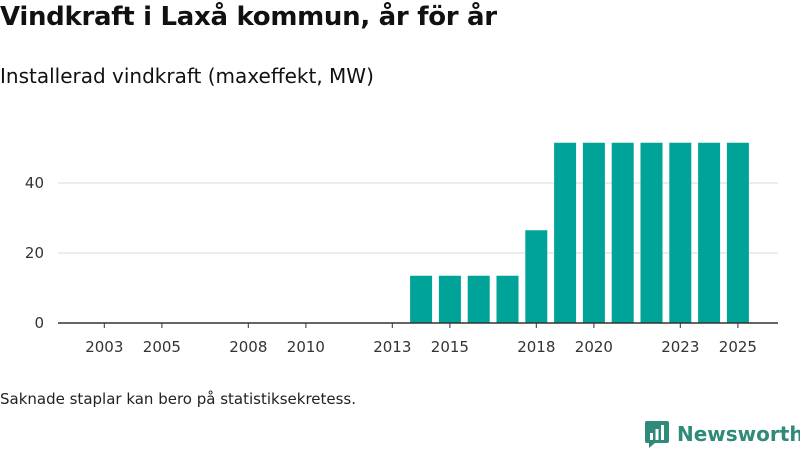  I want to click on x-tick-label-2015: 2015, so click(450, 347).